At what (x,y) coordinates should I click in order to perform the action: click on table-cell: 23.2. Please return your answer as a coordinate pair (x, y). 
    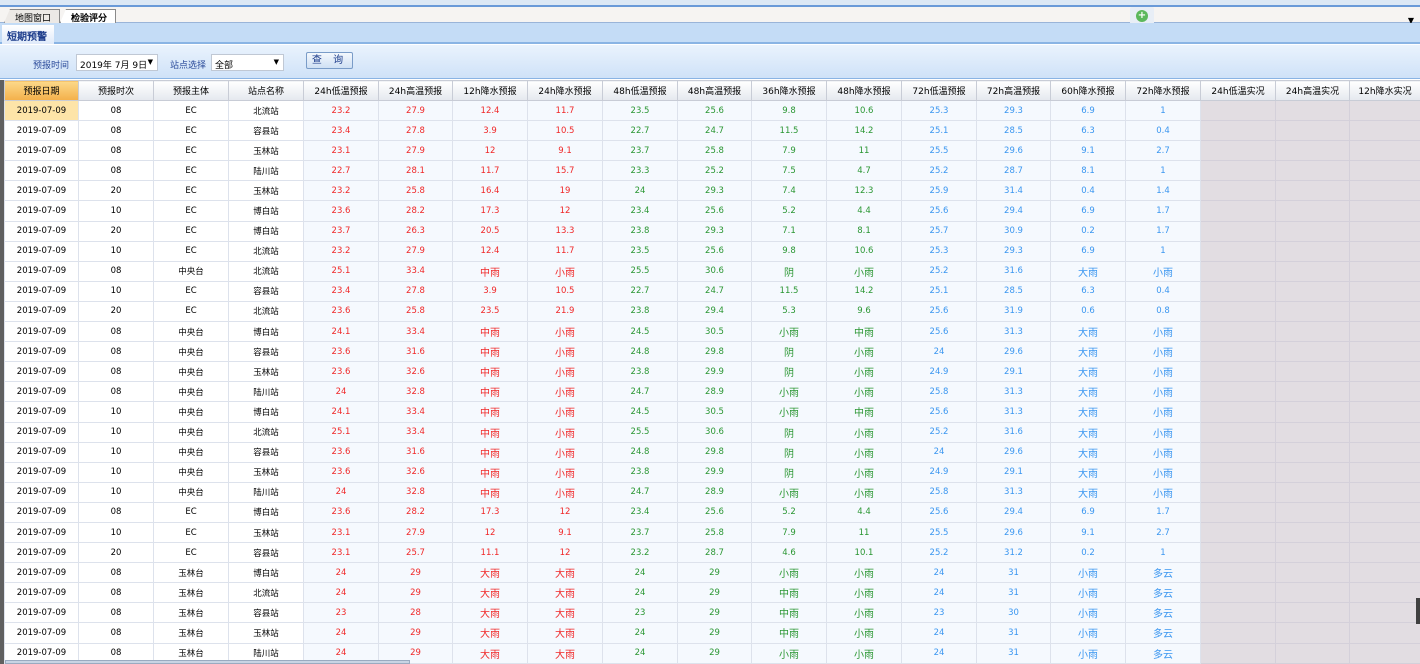
    Looking at the image, I should click on (640, 553).